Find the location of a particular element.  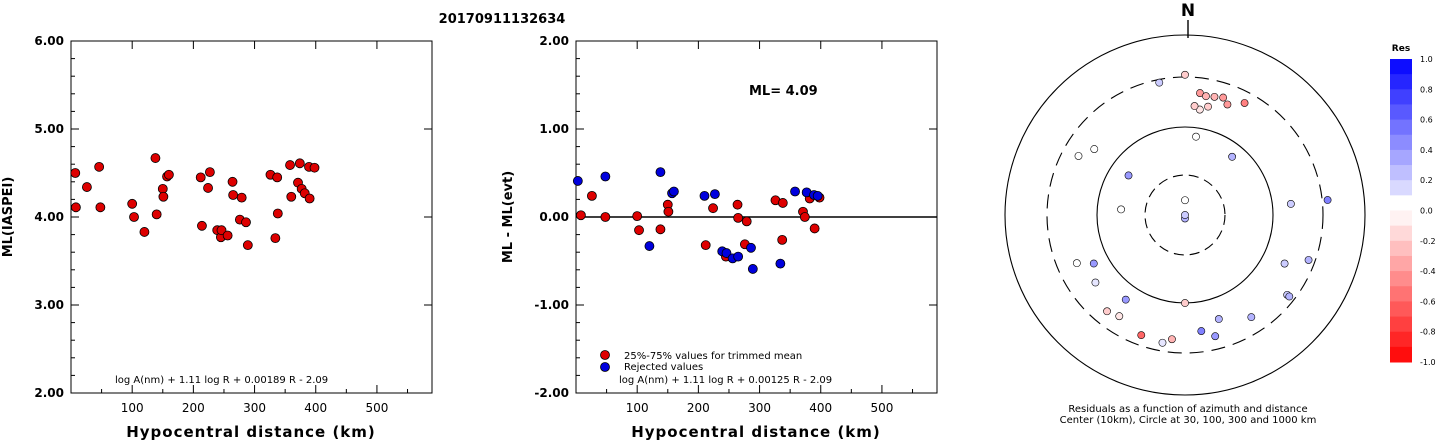

colorbar-tick-label: 0.6 is located at coordinates (1426, 120).